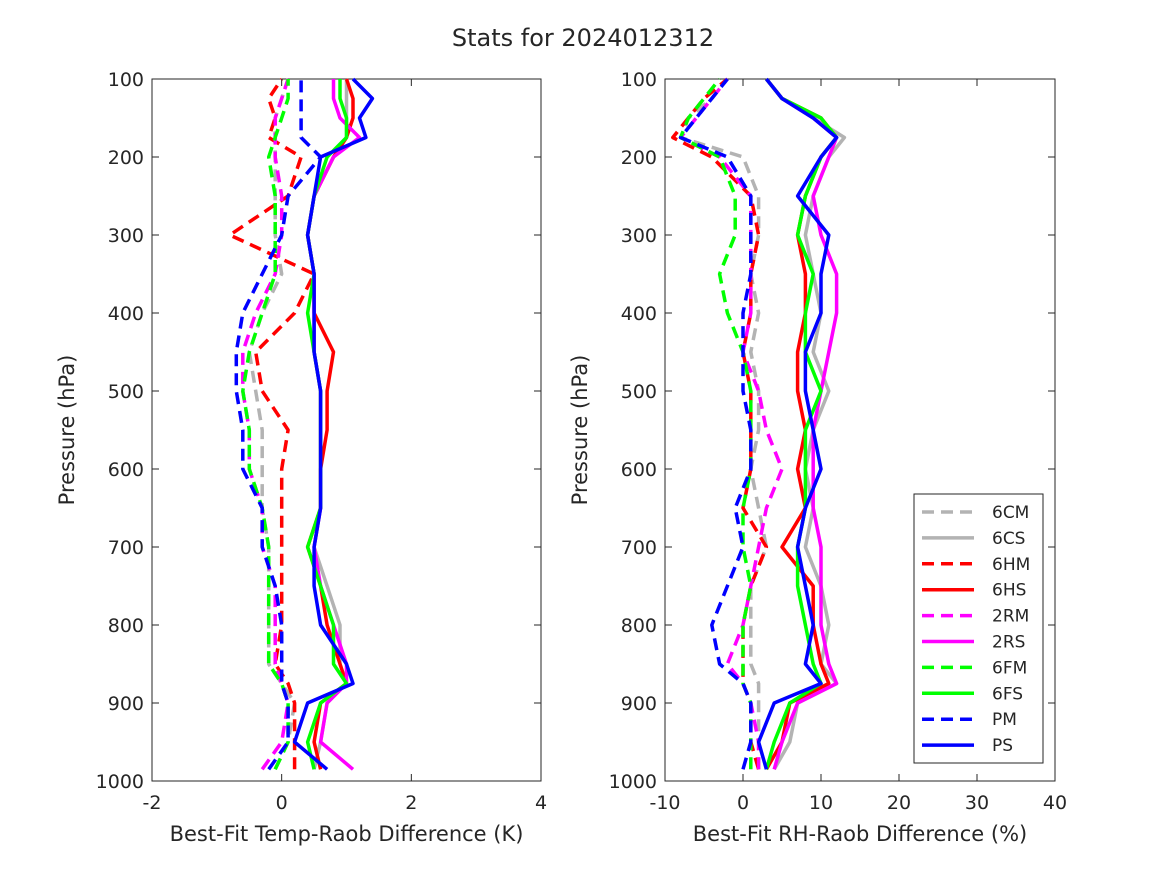  Describe the element at coordinates (1008, 643) in the screenshot. I see `legend-label-2rs: 2RS` at that location.